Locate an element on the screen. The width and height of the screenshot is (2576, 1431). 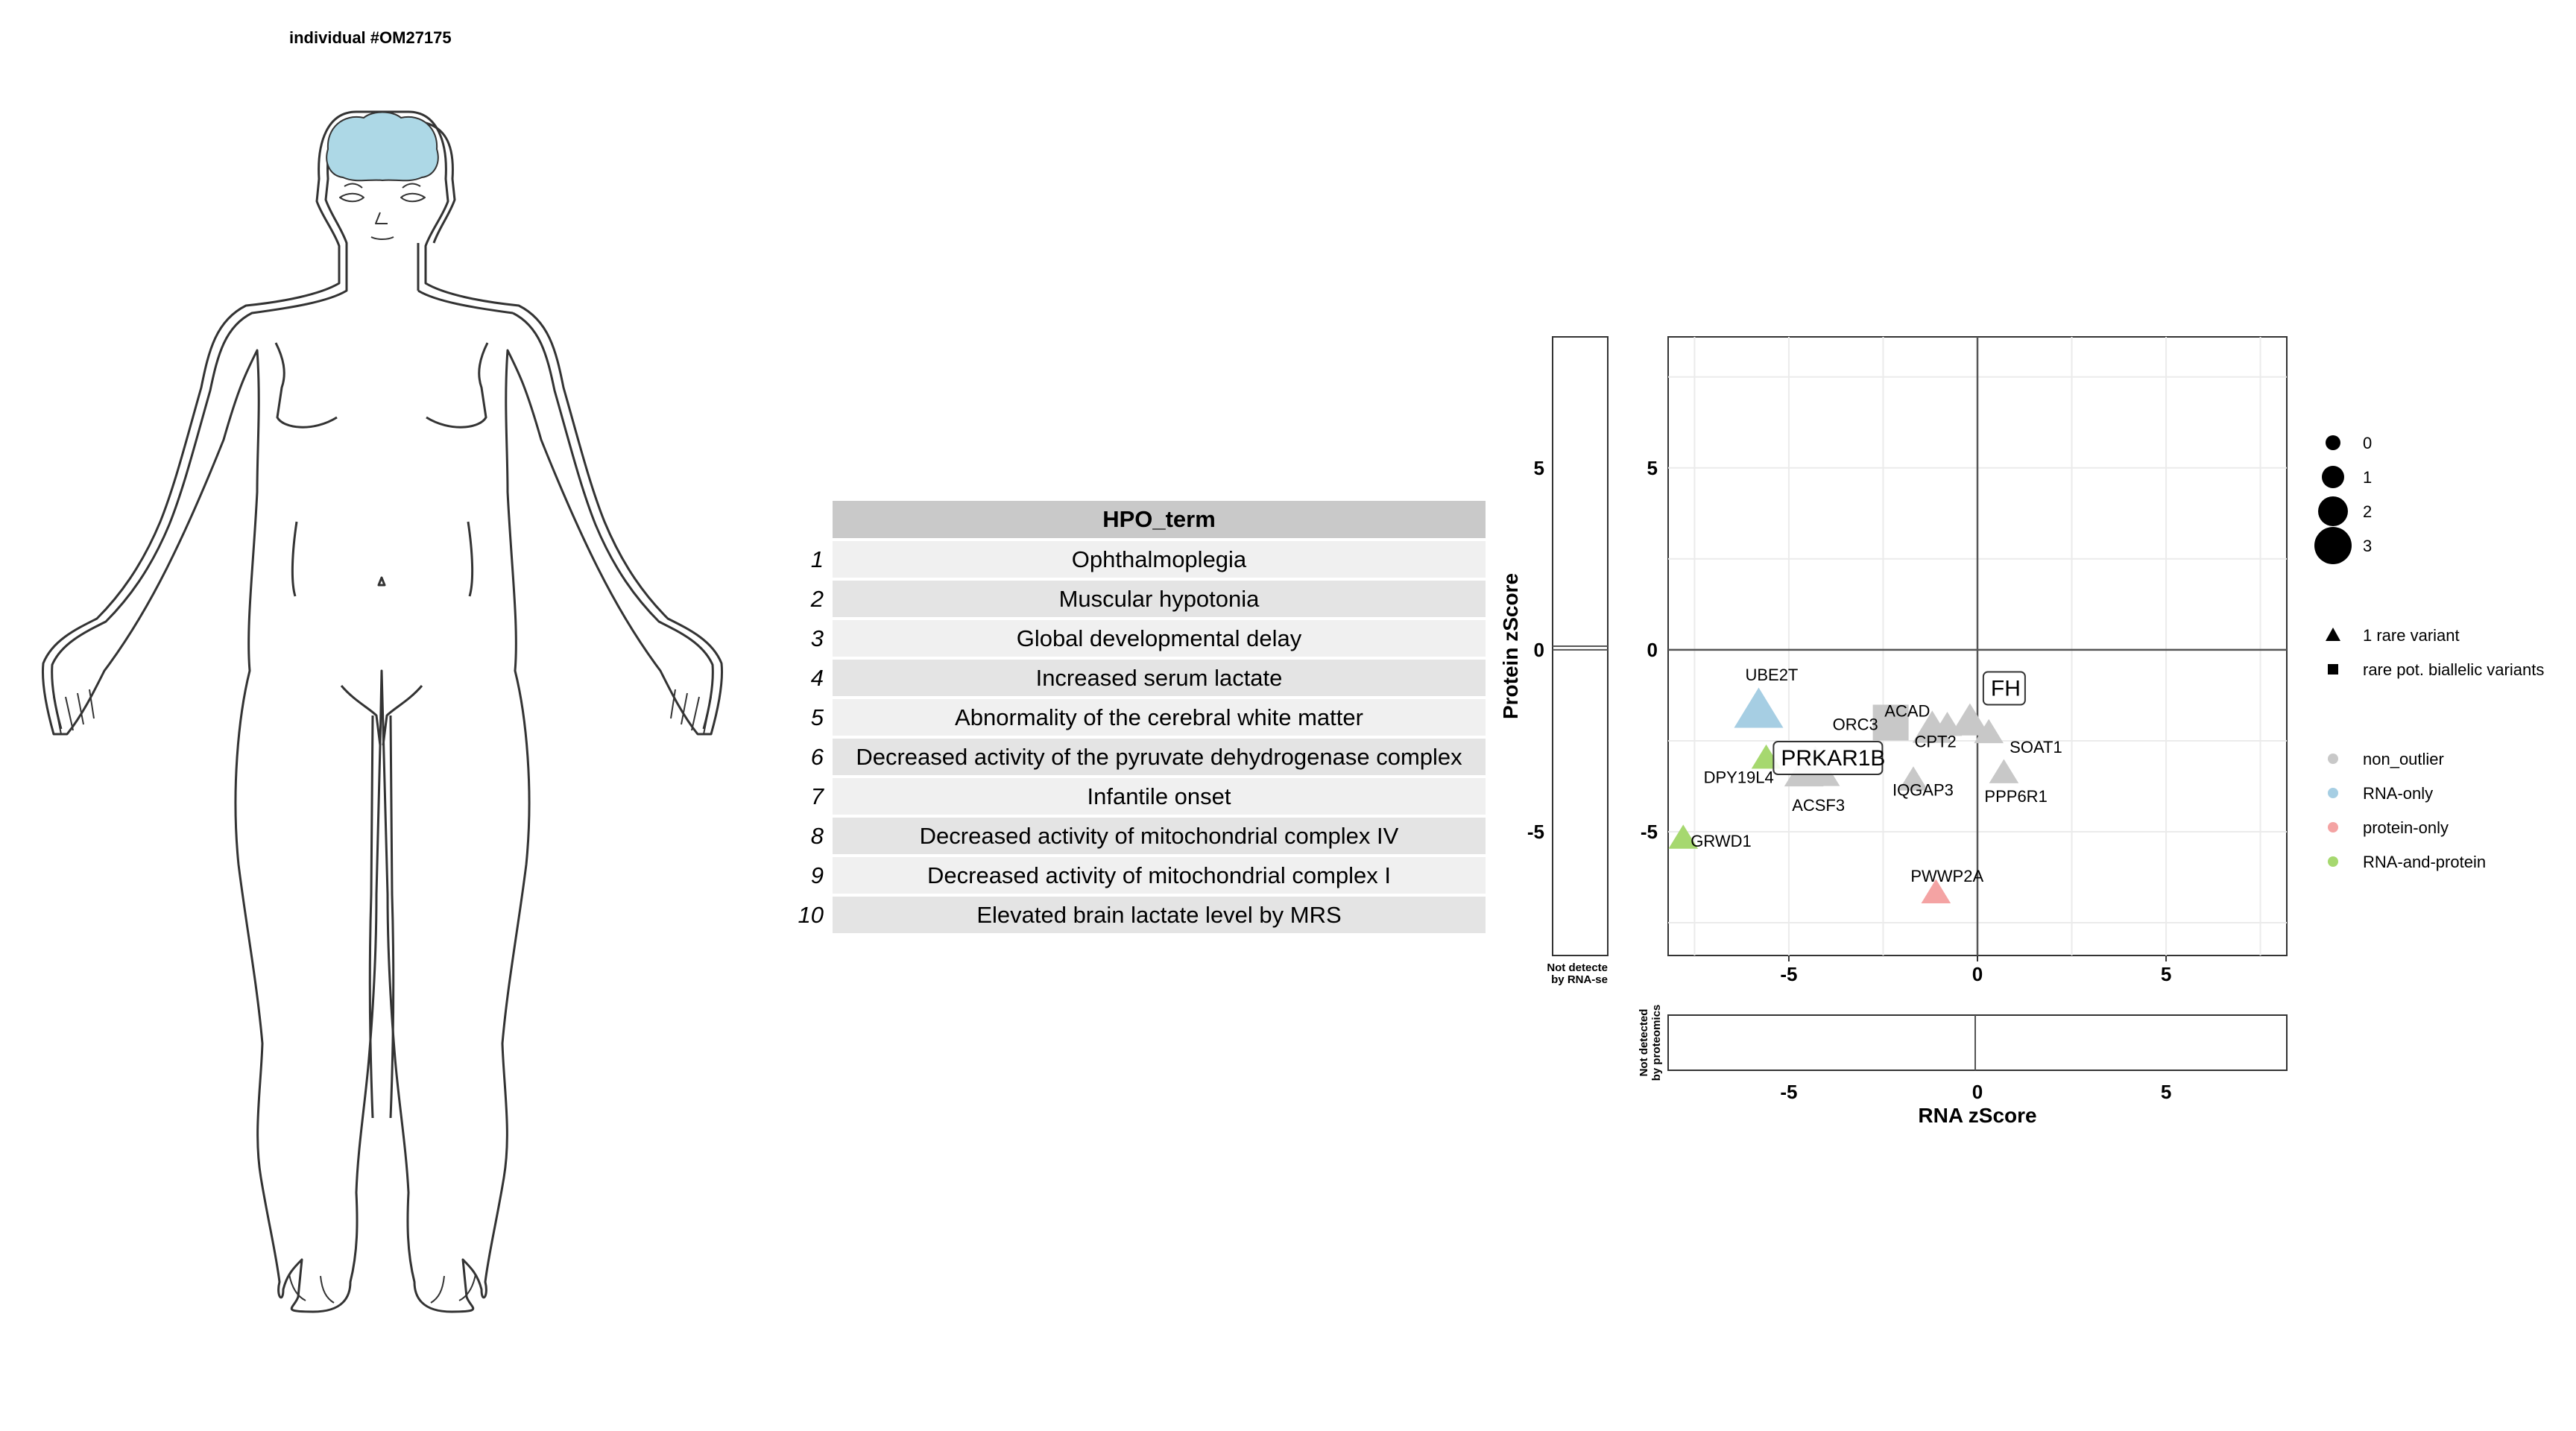
legend-class-label: protein-only is located at coordinates (2406, 828).